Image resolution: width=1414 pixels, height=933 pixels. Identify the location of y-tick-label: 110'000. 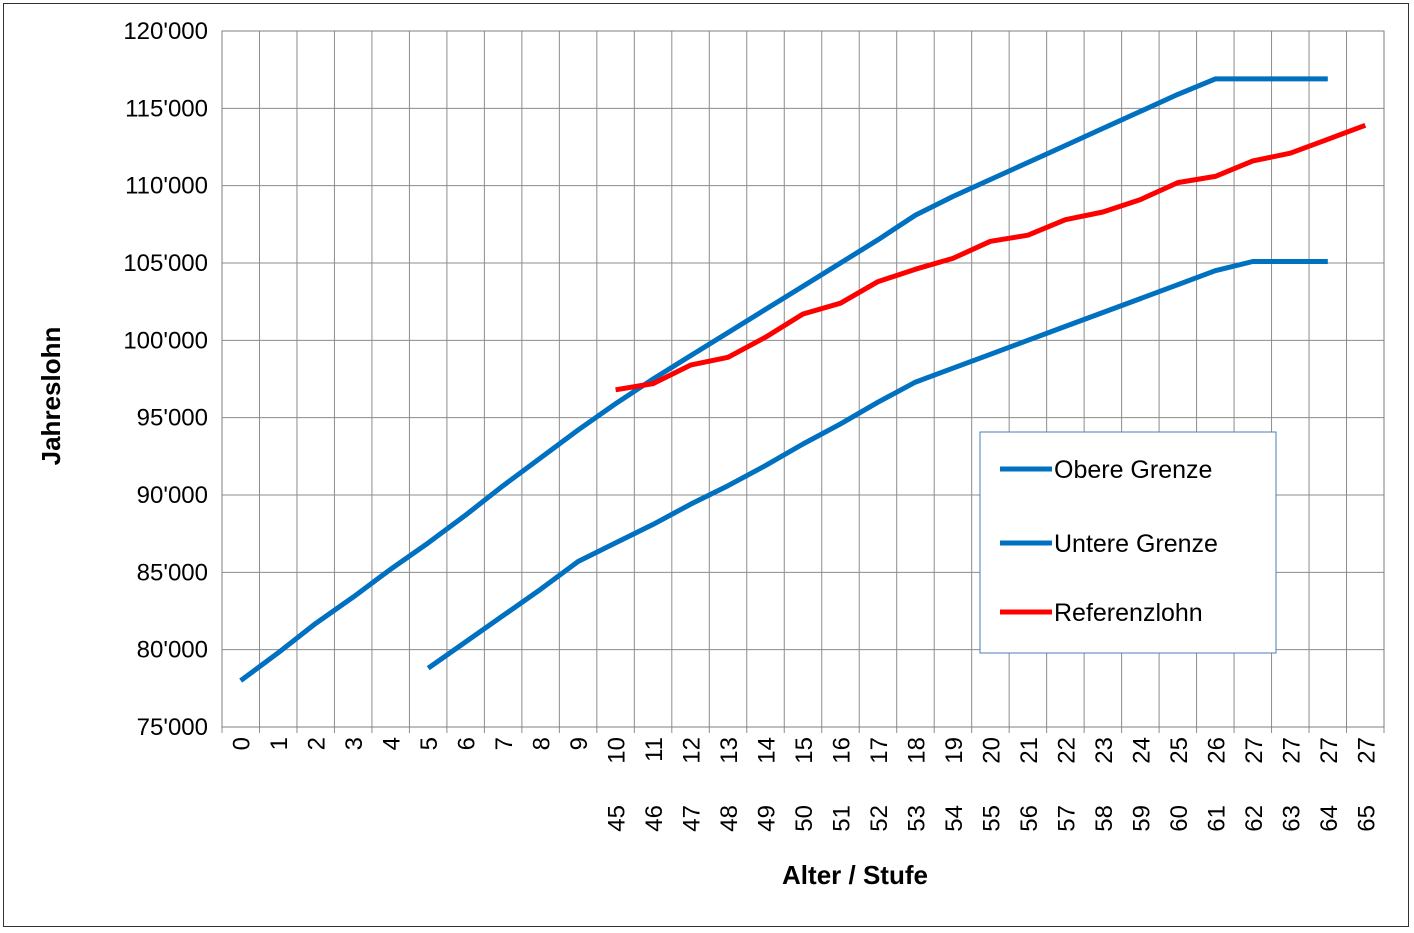
(166, 186).